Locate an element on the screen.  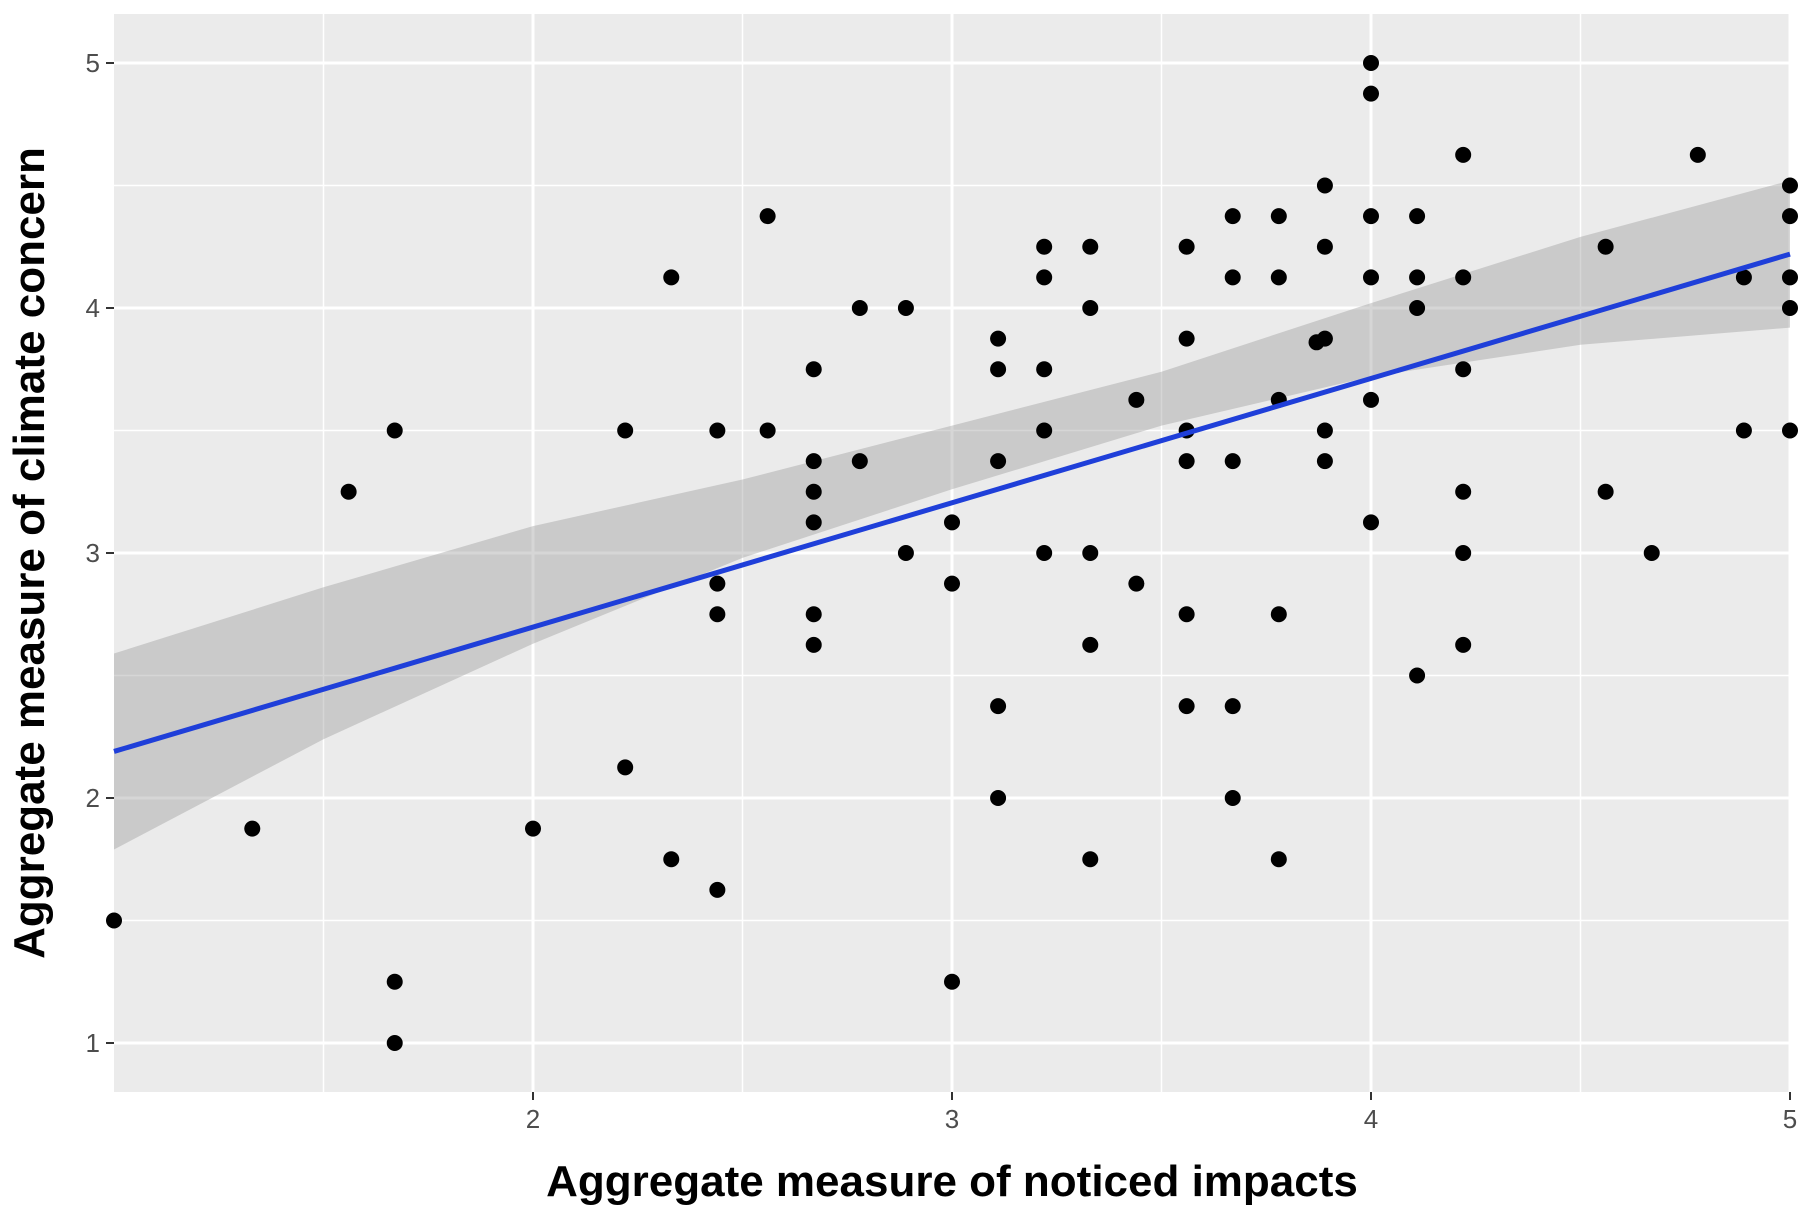
x-axis-ticks: 2 3 4 5 is located at coordinates (1161, 1113).